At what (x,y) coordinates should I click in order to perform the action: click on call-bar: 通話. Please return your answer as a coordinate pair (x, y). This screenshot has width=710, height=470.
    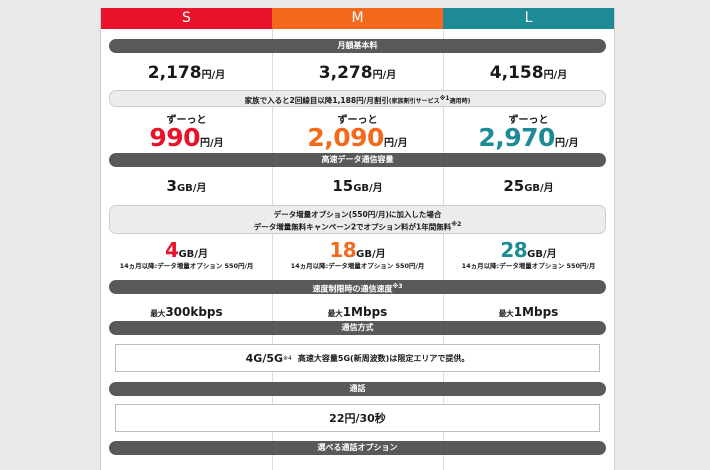
    Looking at the image, I should click on (357, 389).